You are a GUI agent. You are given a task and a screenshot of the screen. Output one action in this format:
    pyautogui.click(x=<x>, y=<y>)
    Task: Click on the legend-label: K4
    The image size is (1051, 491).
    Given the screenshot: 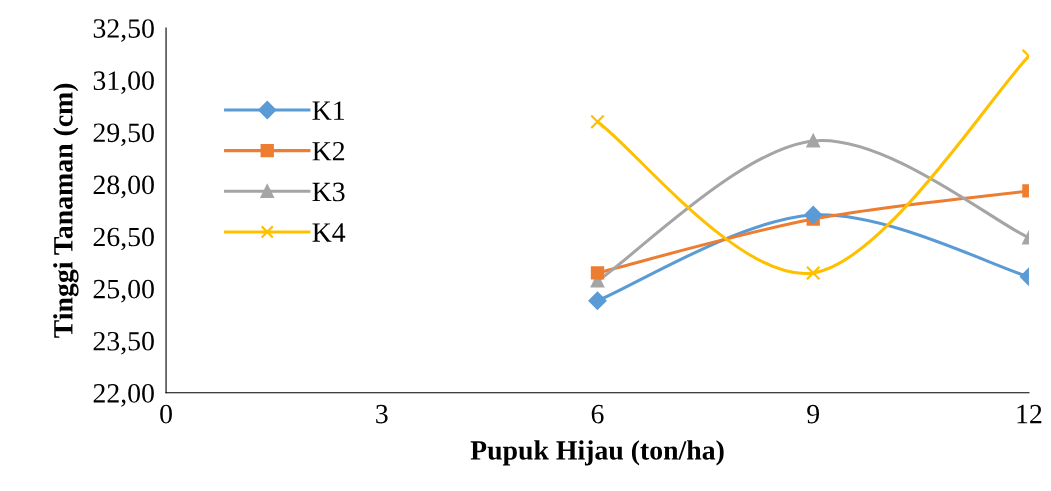 What is the action you would take?
    pyautogui.click(x=329, y=232)
    